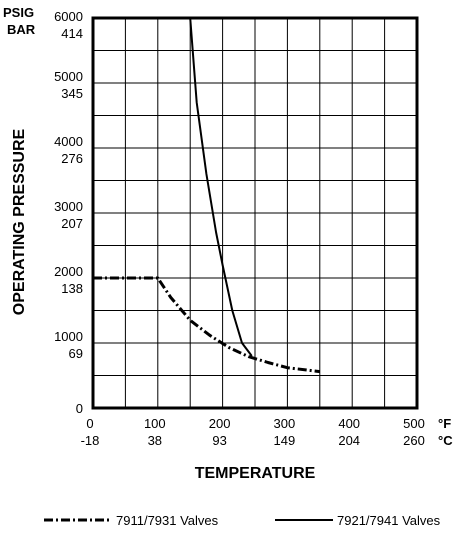 The width and height of the screenshot is (468, 537). I want to click on x-unit-f: °F, so click(444, 423).